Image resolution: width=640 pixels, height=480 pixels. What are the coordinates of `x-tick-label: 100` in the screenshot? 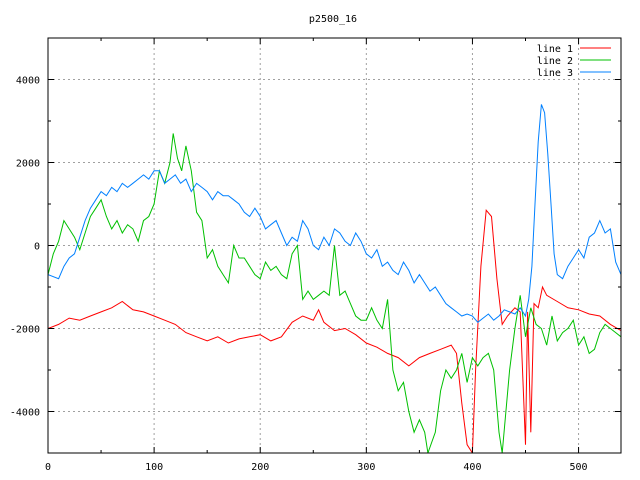 It's located at (154, 467).